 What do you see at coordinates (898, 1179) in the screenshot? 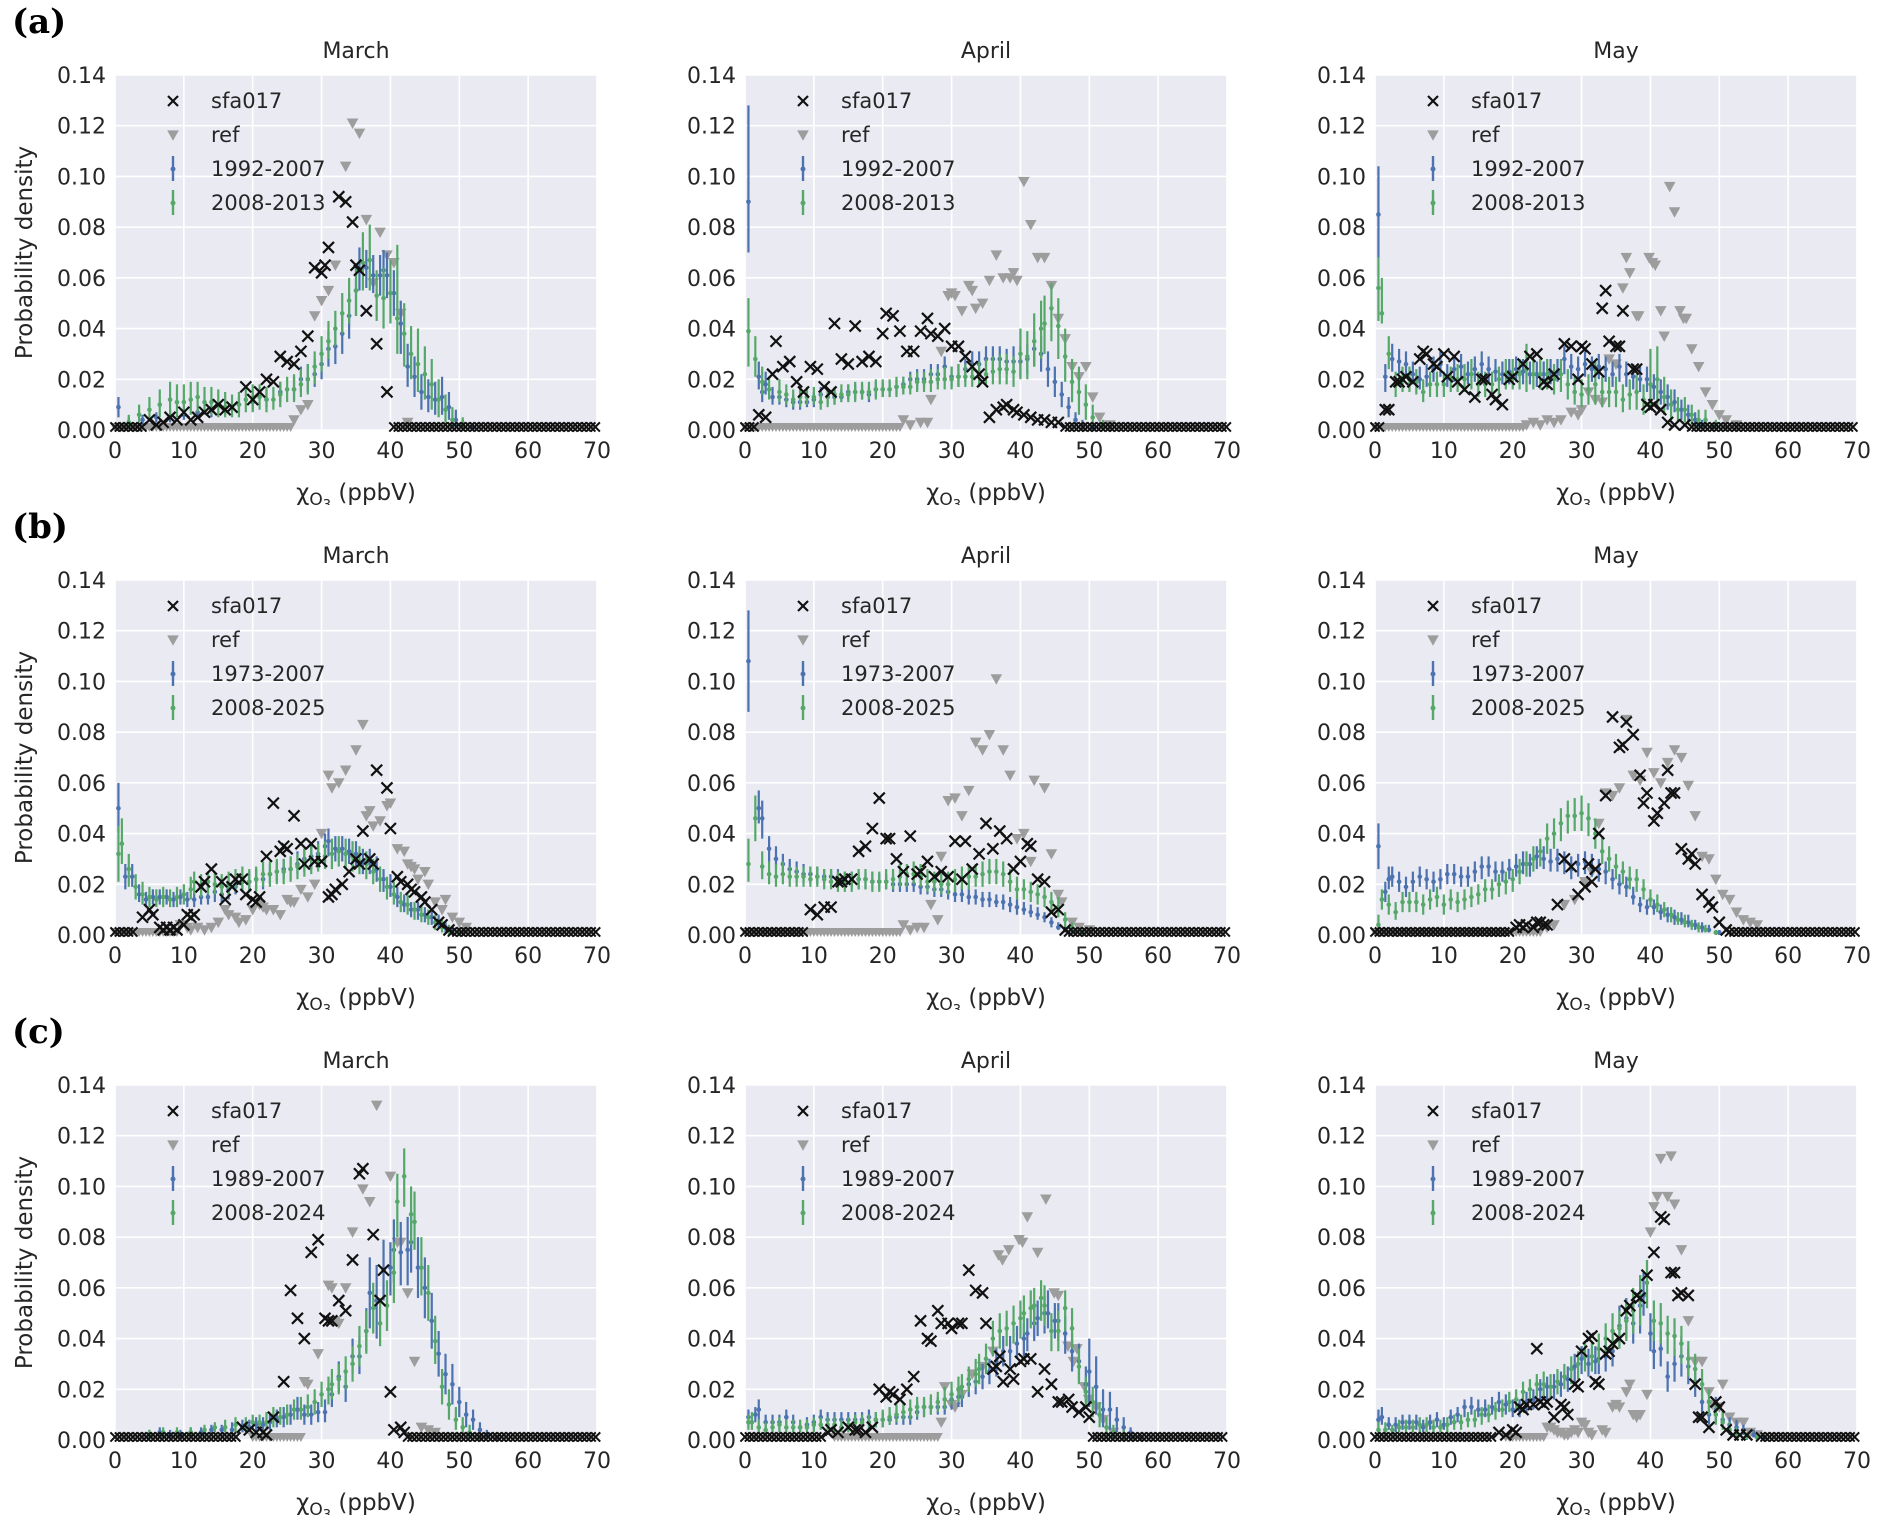
I see `legend-label: 1989-2007` at bounding box center [898, 1179].